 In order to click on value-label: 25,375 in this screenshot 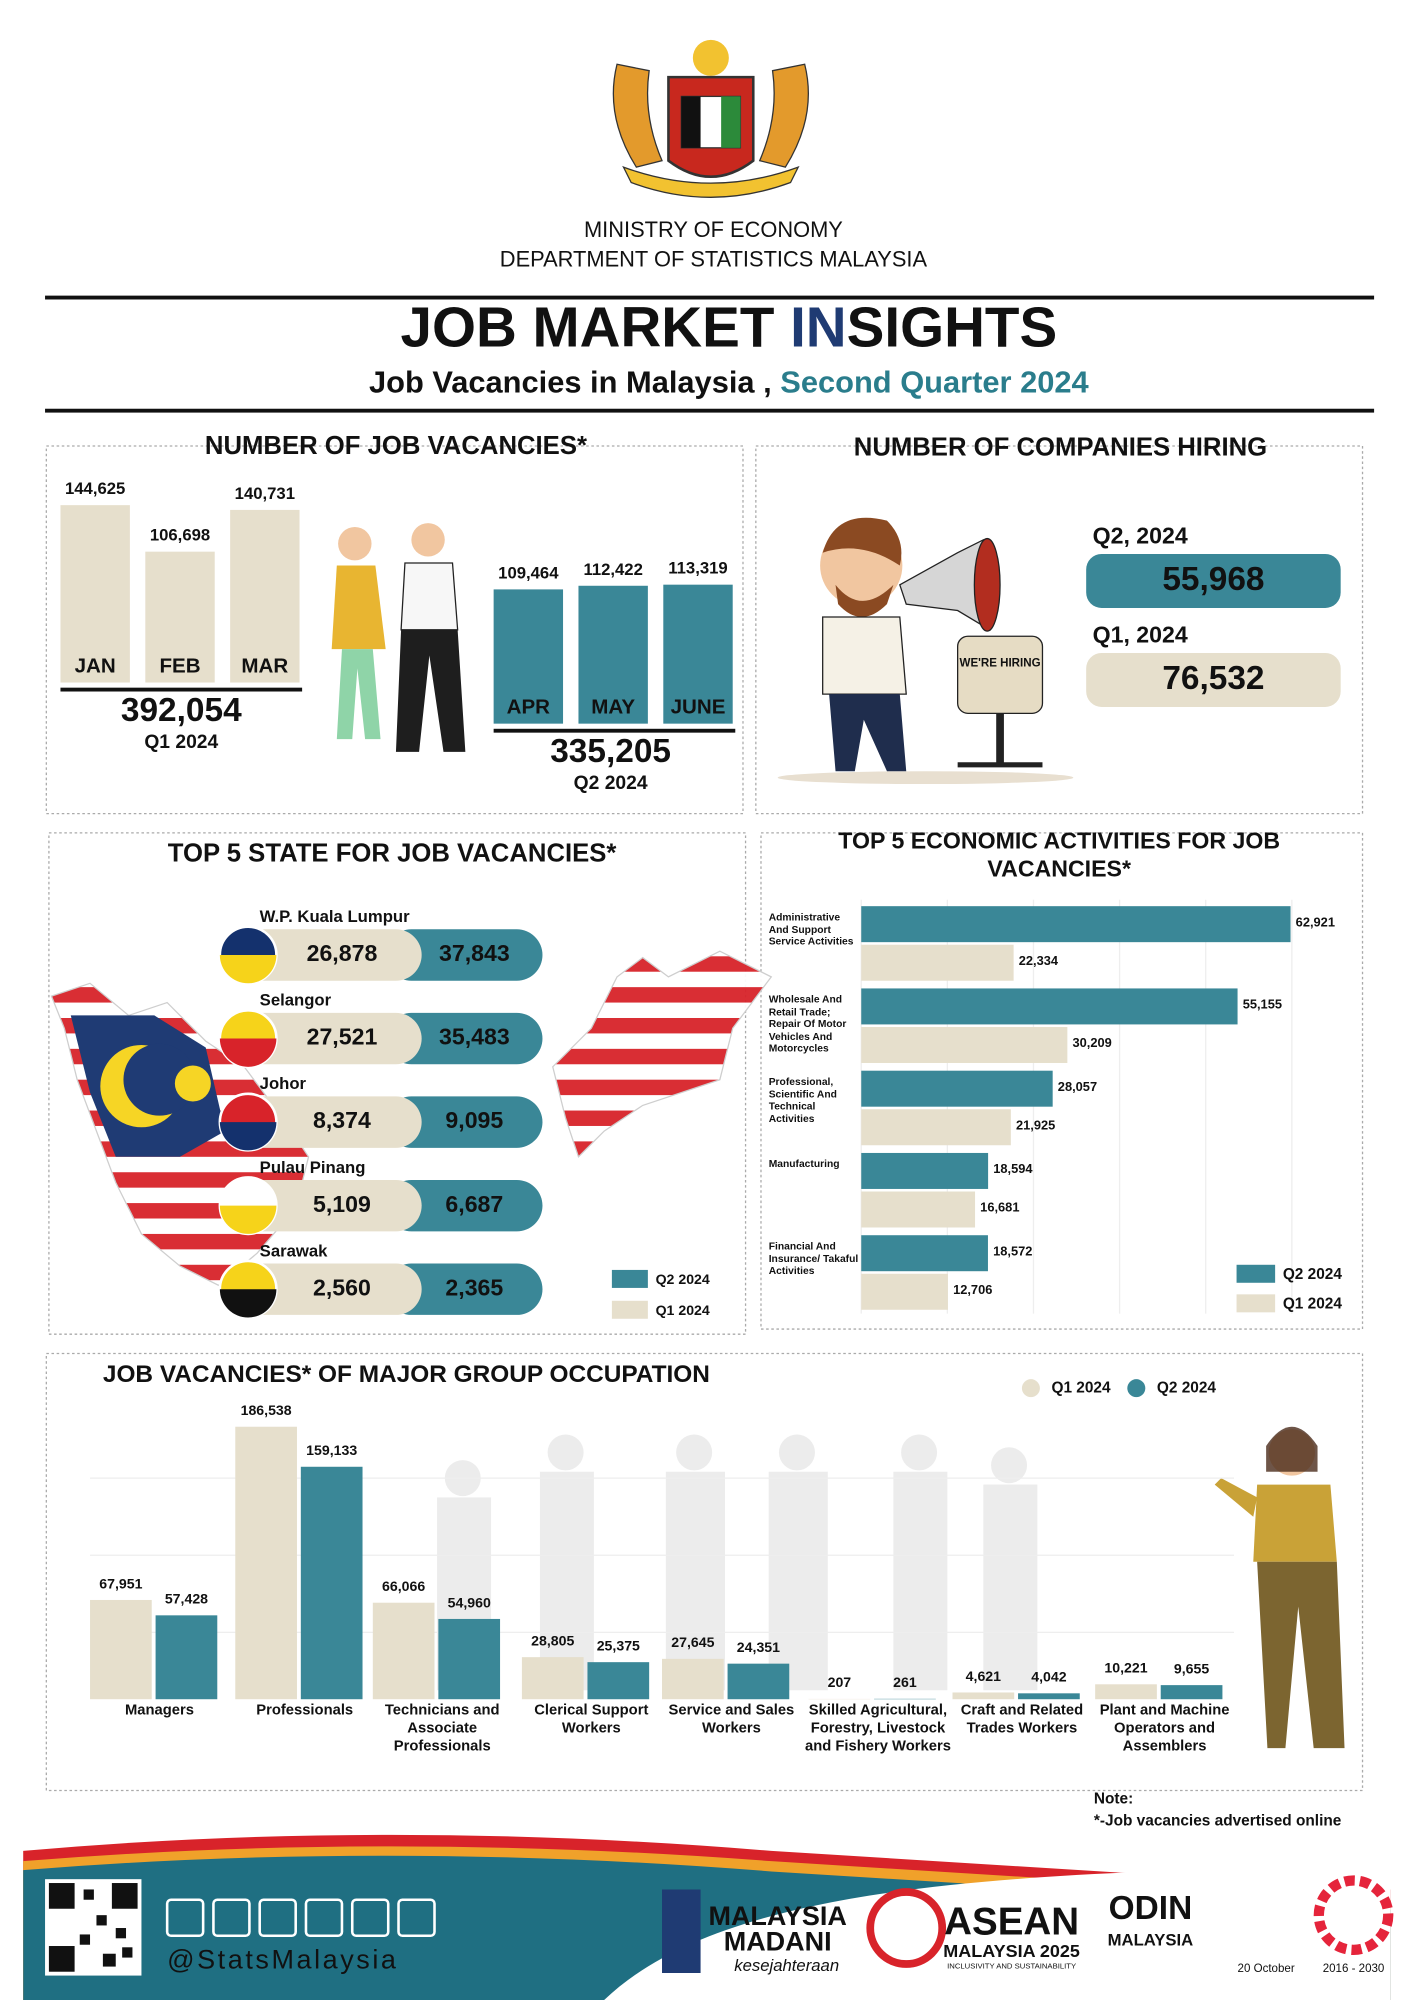, I will do `click(618, 1645)`.